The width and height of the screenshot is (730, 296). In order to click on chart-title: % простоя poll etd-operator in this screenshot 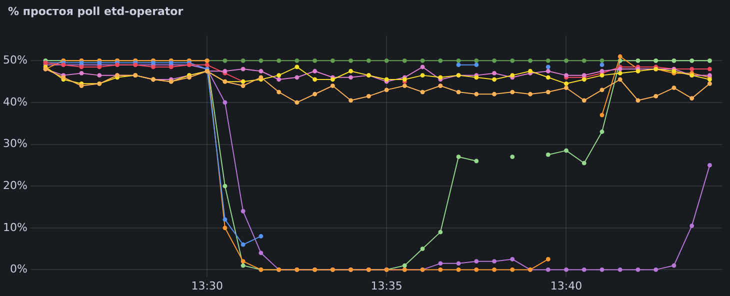, I will do `click(96, 11)`.